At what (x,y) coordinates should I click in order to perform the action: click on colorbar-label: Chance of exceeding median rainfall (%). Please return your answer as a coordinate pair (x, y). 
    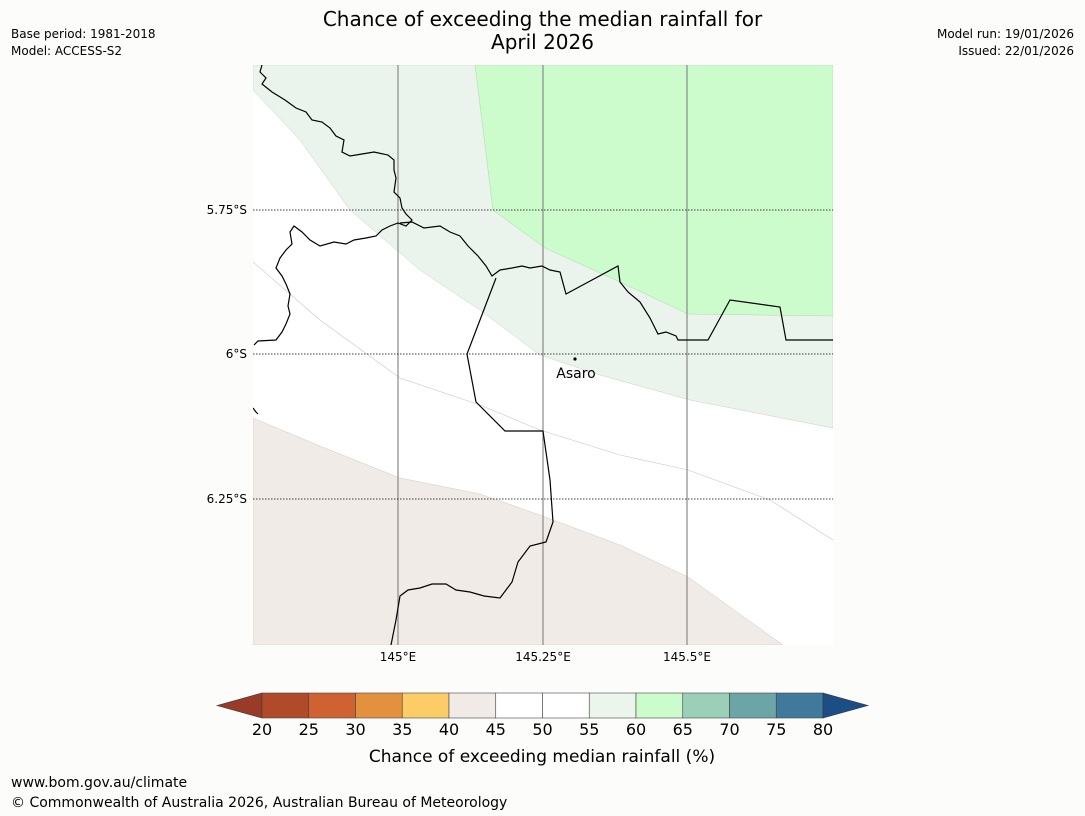
    Looking at the image, I should click on (542, 757).